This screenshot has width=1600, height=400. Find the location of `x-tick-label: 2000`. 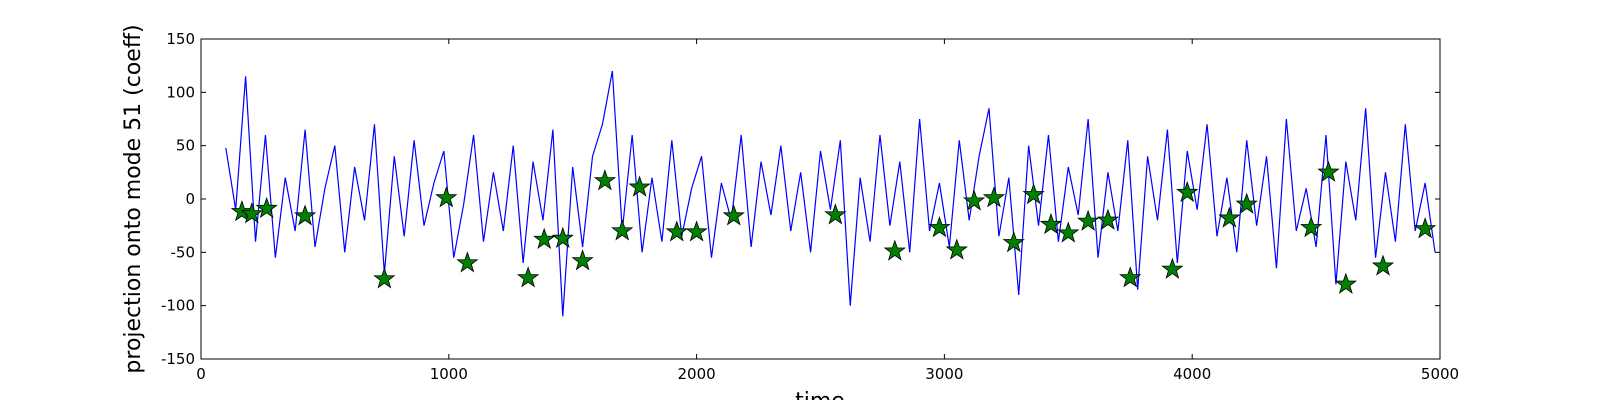

x-tick-label: 2000 is located at coordinates (697, 374).